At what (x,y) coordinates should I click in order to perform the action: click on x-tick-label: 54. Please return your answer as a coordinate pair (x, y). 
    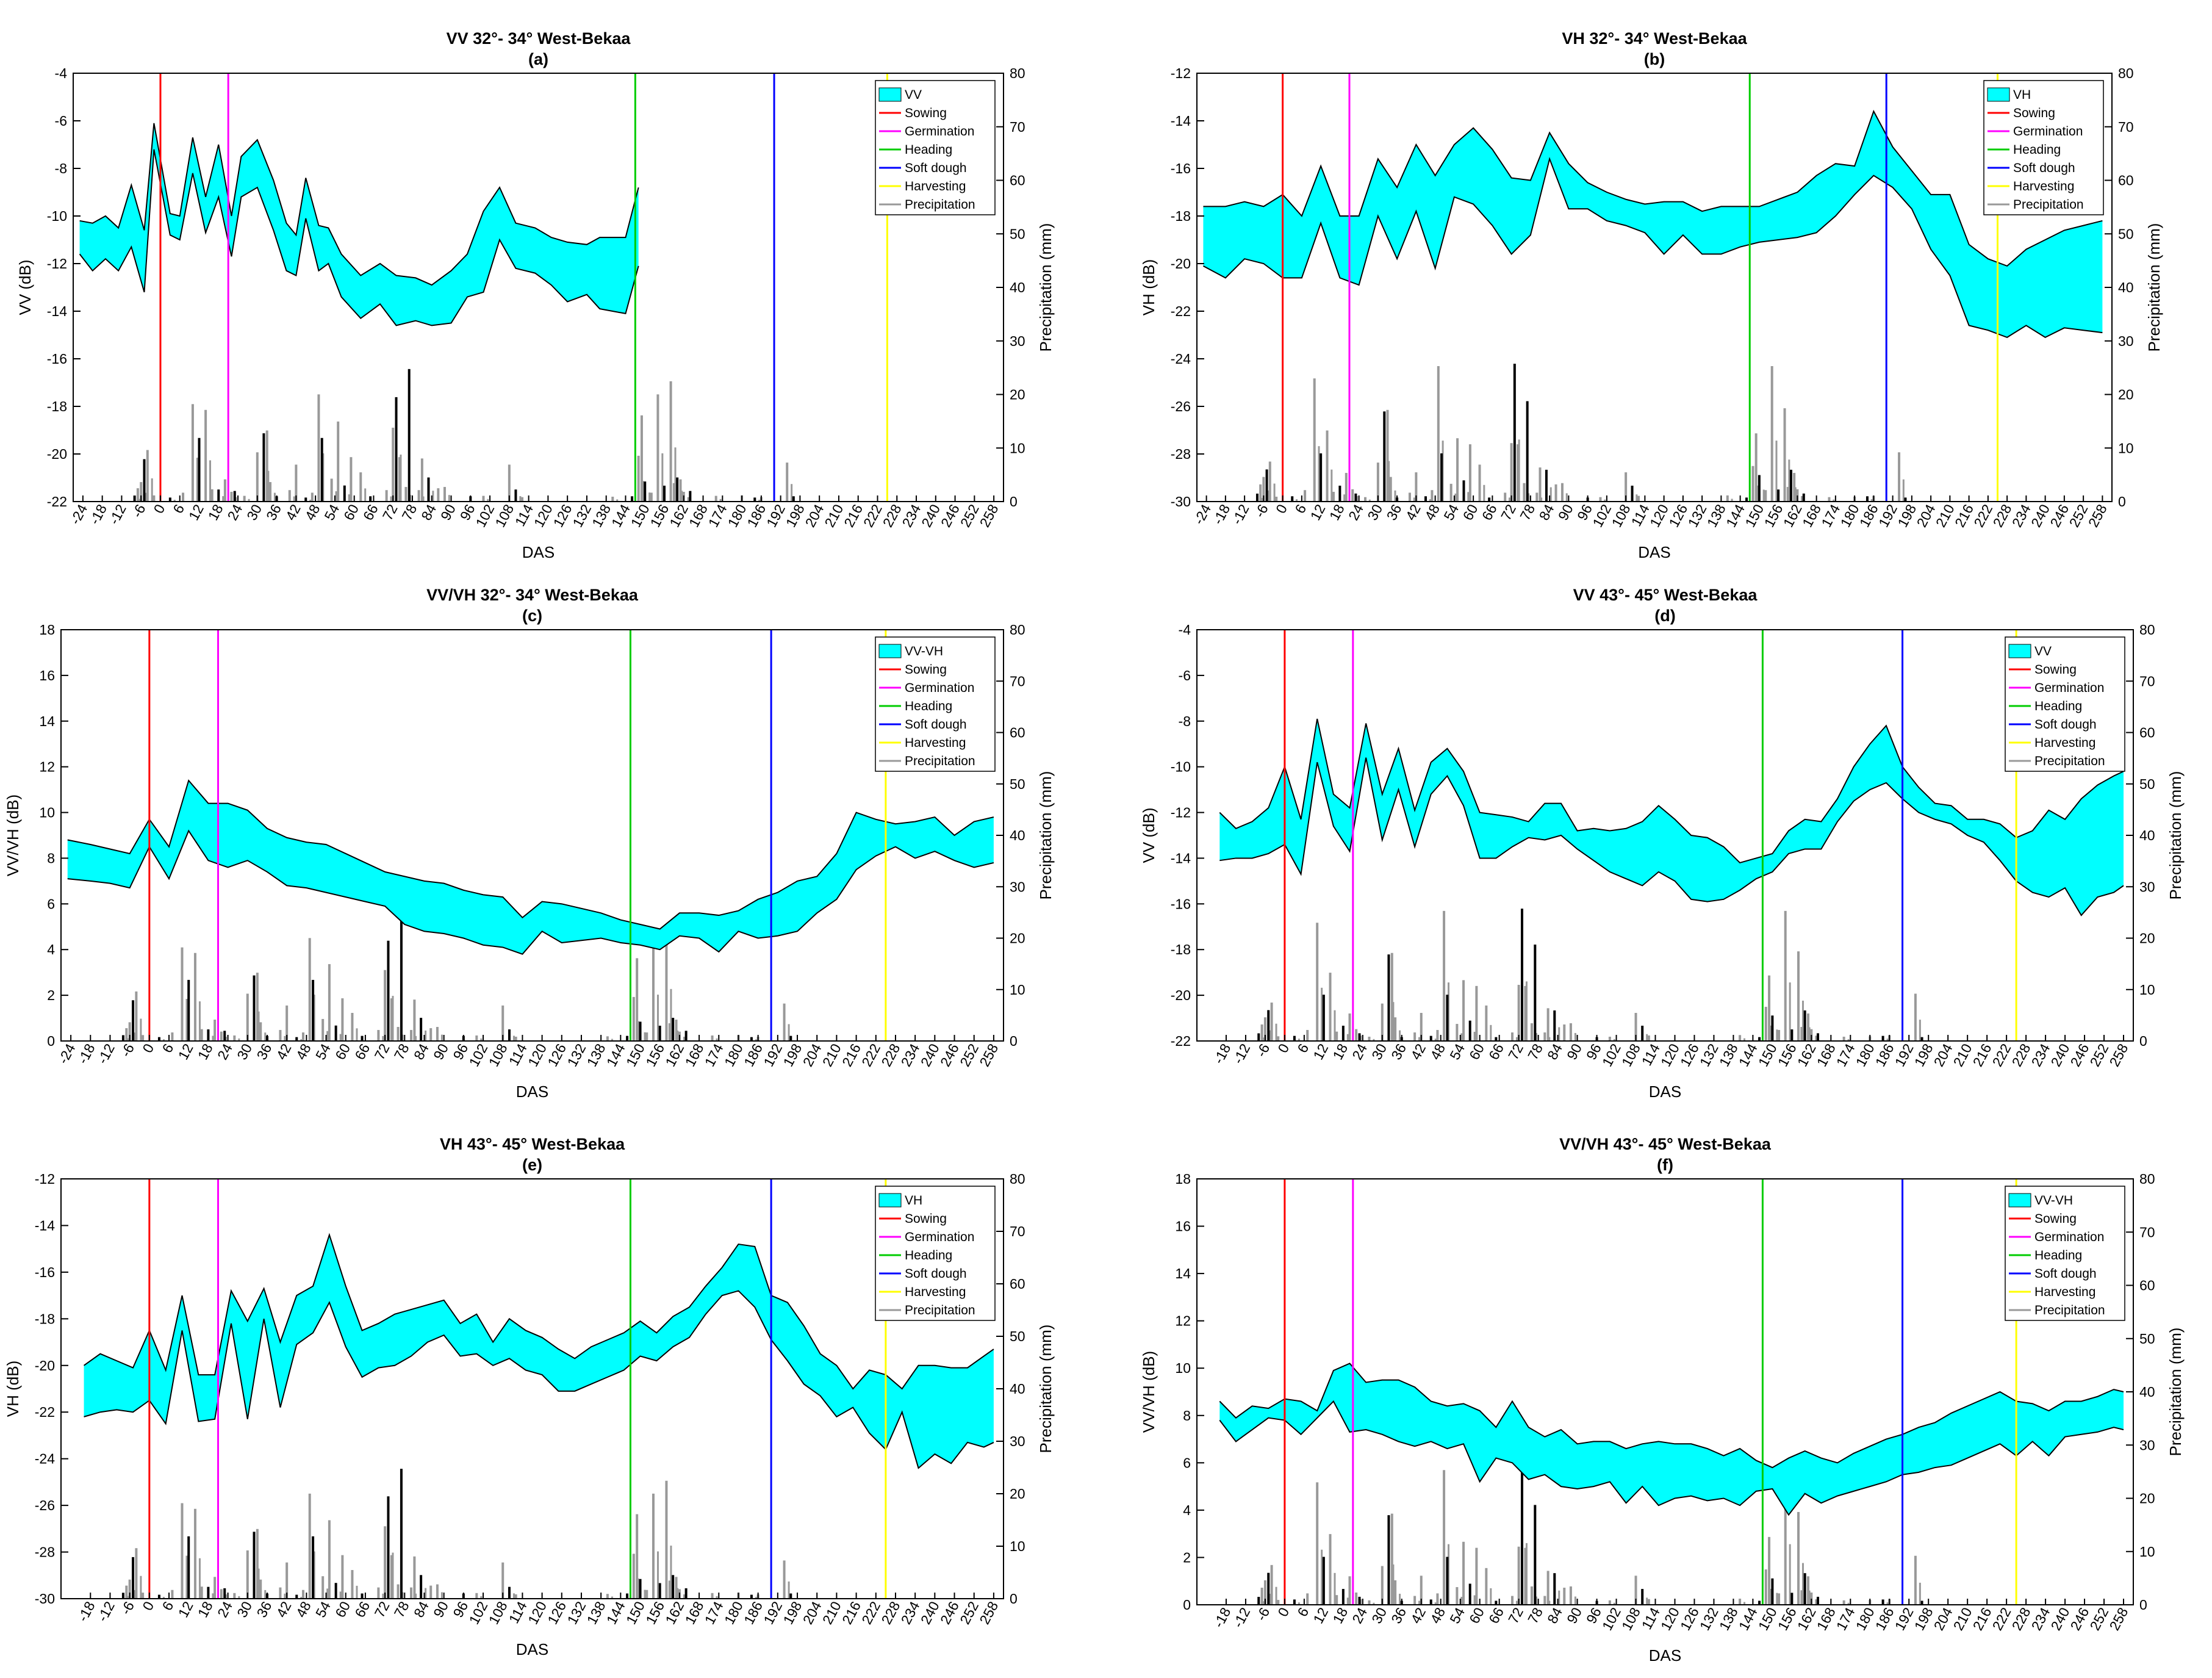
    Looking at the image, I should click on (323, 1609).